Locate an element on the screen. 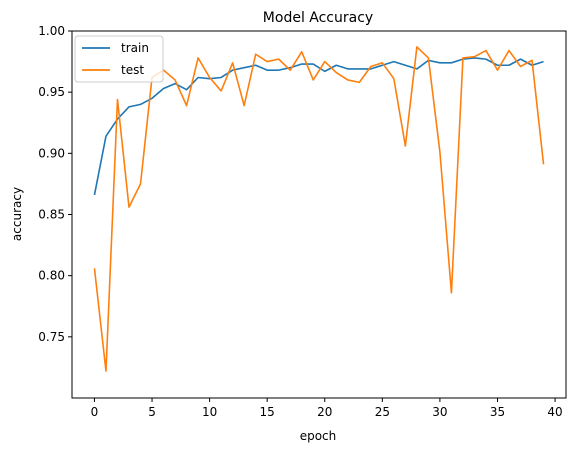  legend-test-label: test is located at coordinates (132, 70).